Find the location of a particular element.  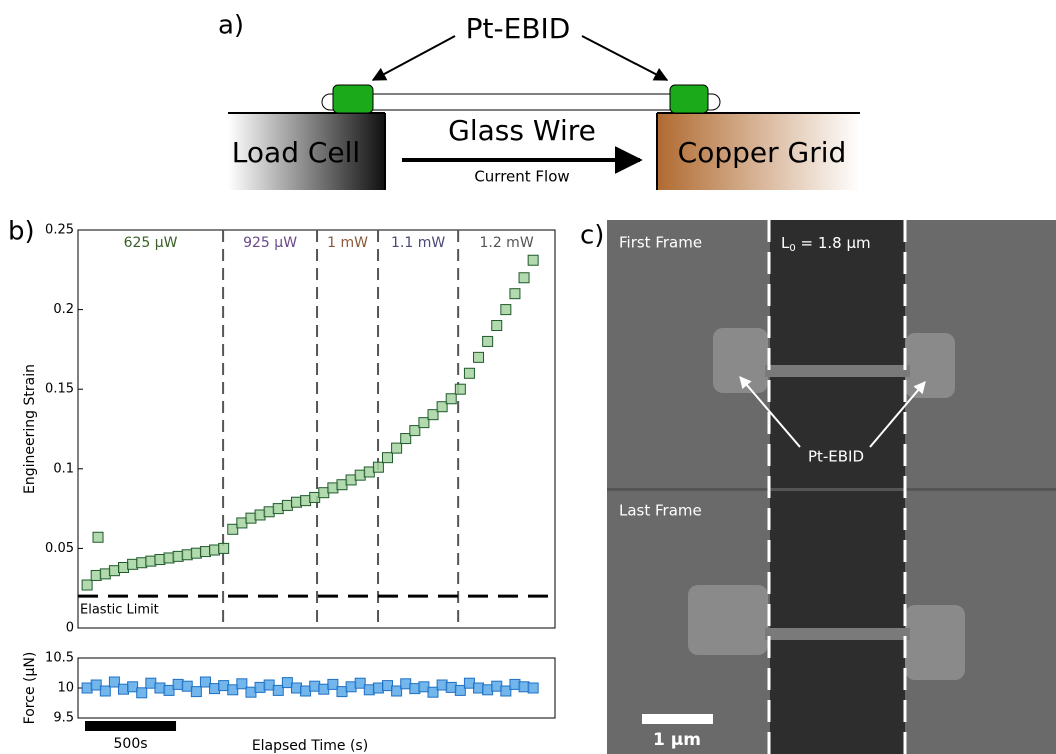

y-tick-label: 10.5 is located at coordinates (59, 658).